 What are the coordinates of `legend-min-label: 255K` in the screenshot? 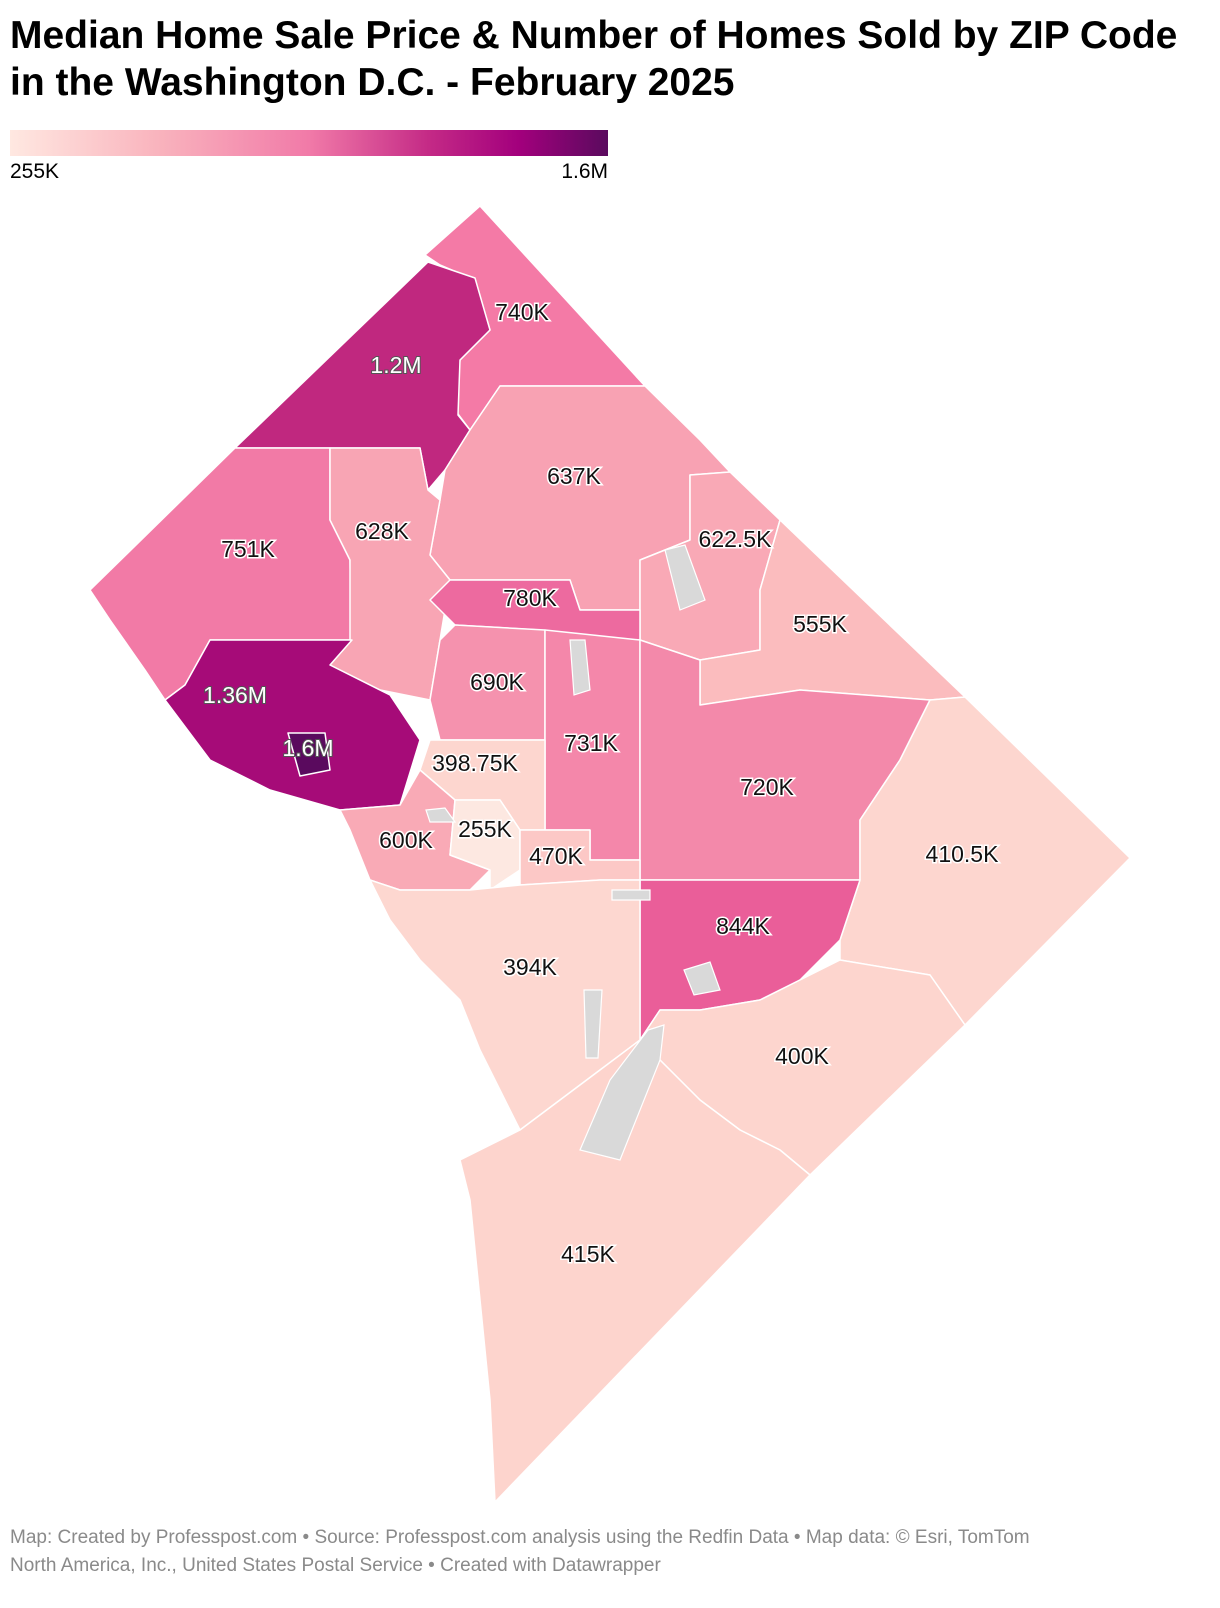 It's located at (35, 171).